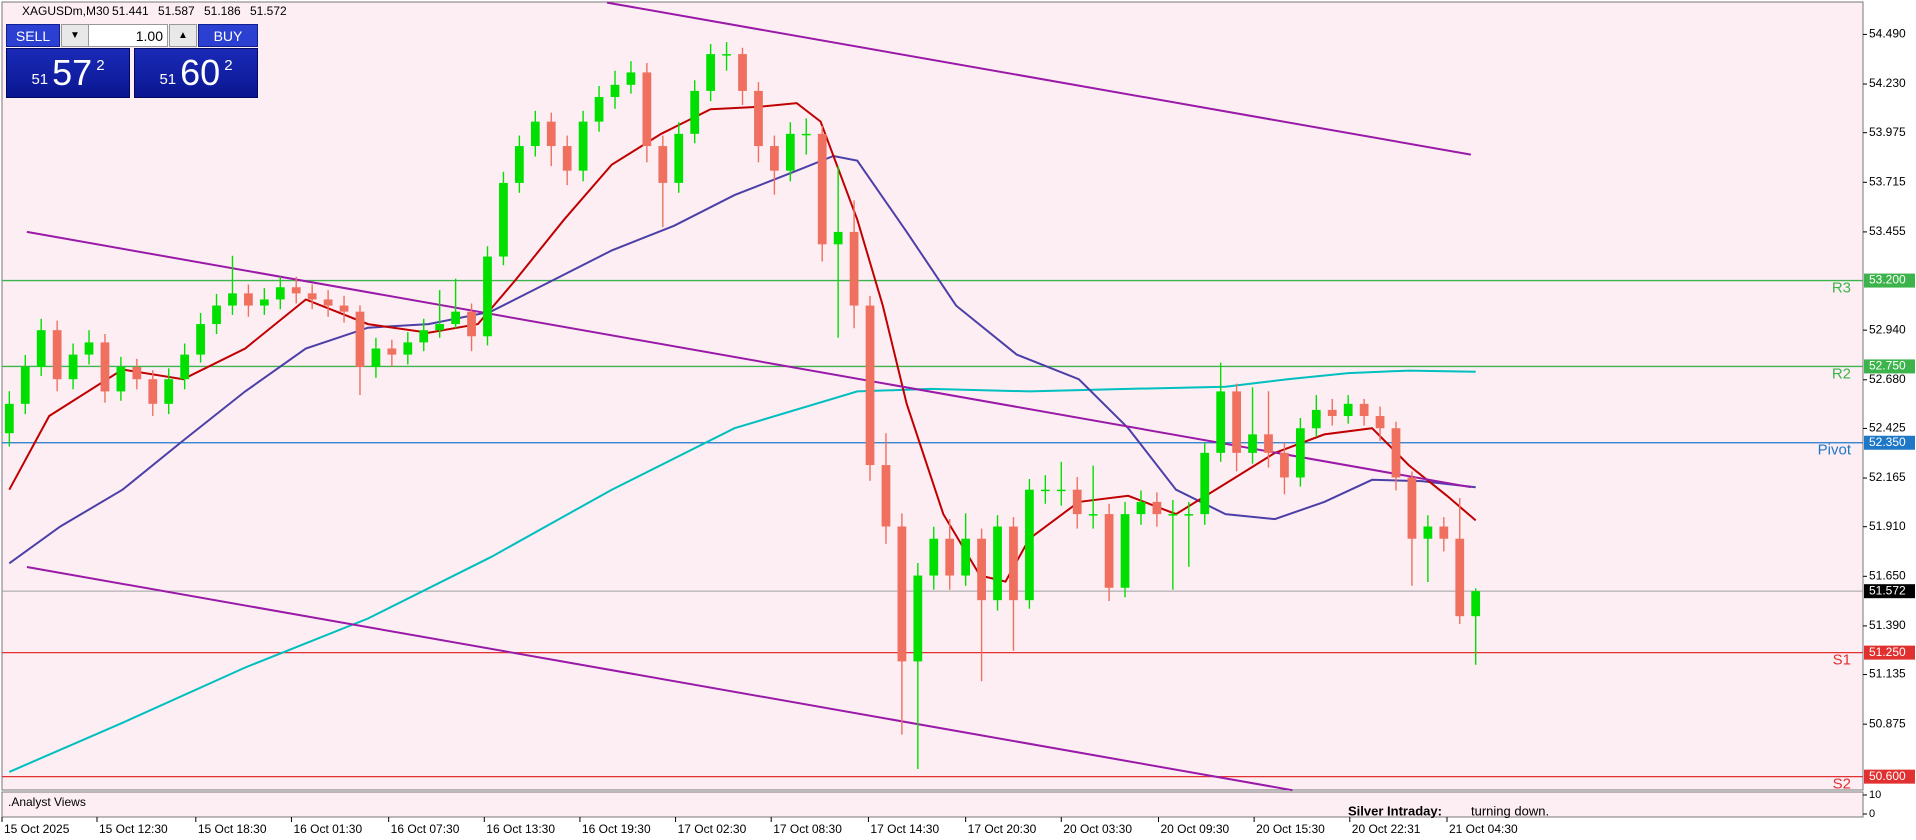  I want to click on level-label: 53.200, so click(1887, 280).